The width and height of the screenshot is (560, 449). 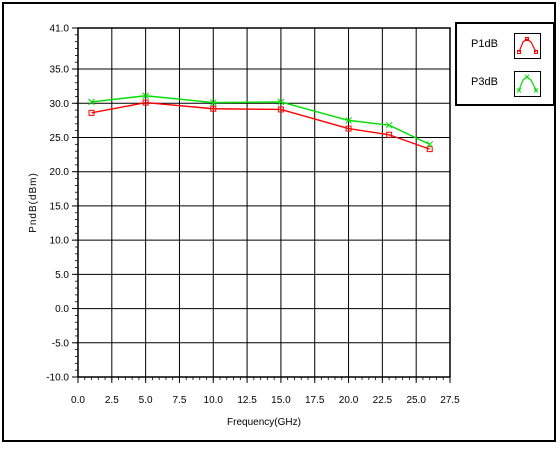 What do you see at coordinates (62, 309) in the screenshot?
I see `y-tick-label: 0.0` at bounding box center [62, 309].